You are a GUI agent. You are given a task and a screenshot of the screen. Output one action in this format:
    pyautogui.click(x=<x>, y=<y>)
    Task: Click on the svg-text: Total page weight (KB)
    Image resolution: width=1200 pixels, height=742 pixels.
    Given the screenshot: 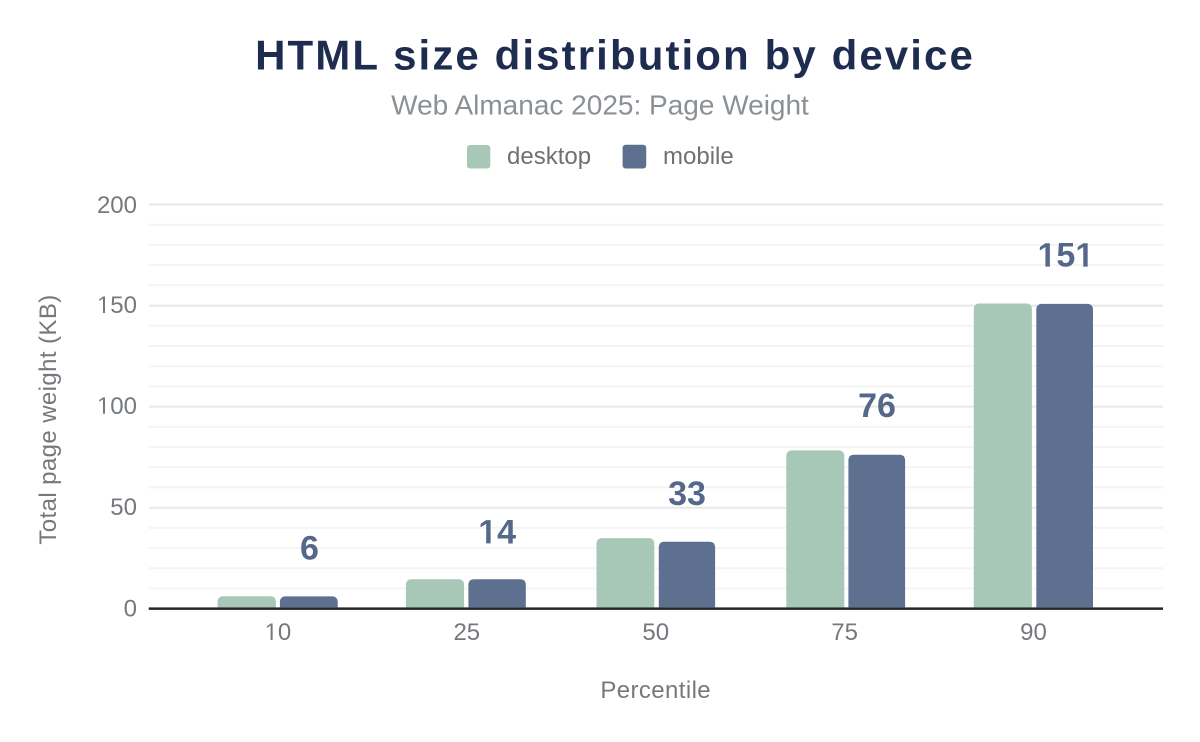 What is the action you would take?
    pyautogui.click(x=48, y=419)
    